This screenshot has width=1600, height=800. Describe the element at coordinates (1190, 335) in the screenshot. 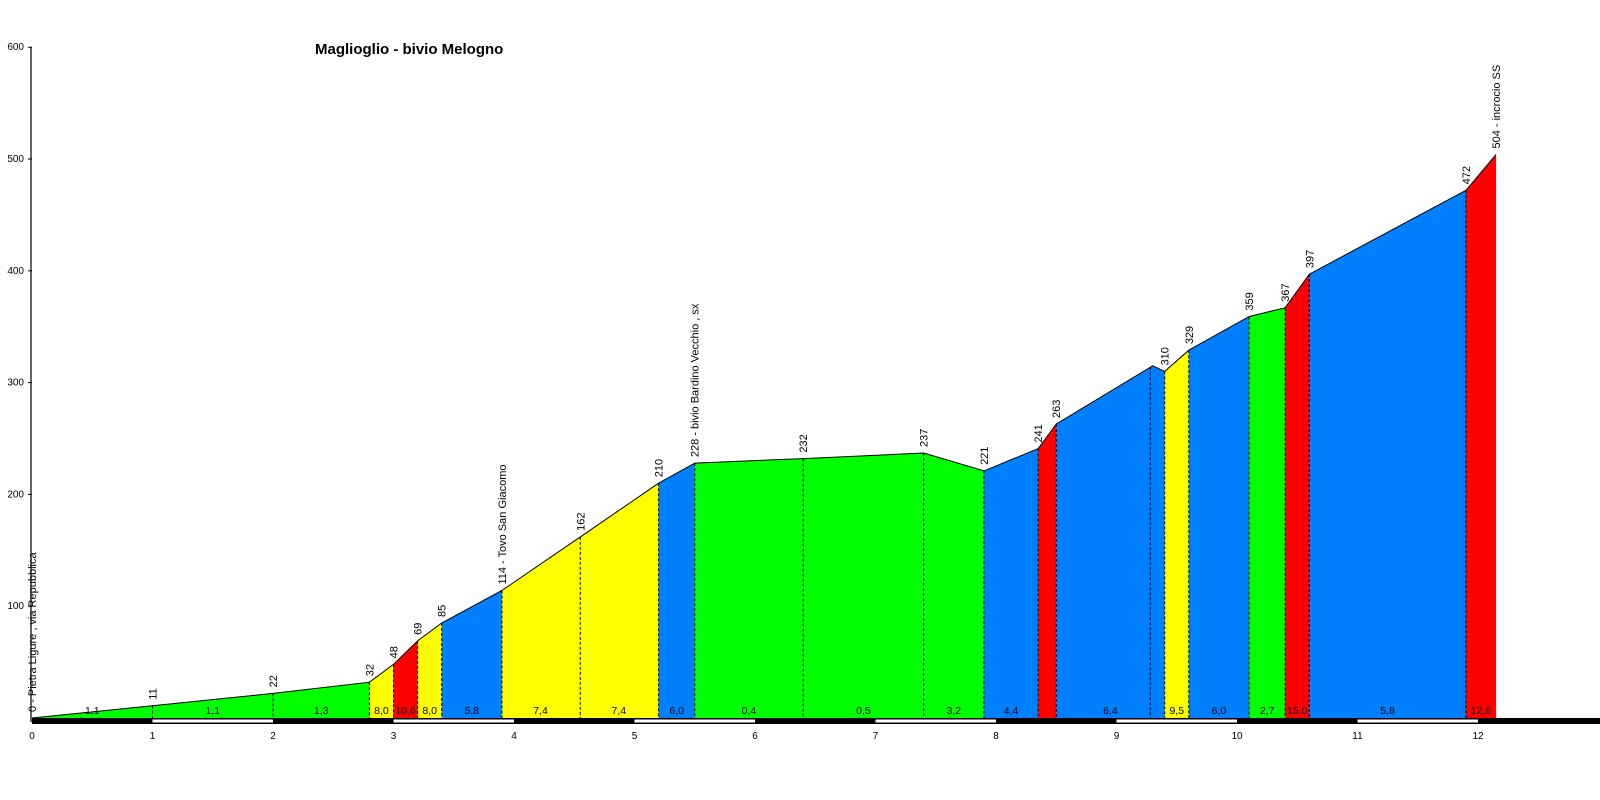

I see `elevation-annotation: 329` at that location.